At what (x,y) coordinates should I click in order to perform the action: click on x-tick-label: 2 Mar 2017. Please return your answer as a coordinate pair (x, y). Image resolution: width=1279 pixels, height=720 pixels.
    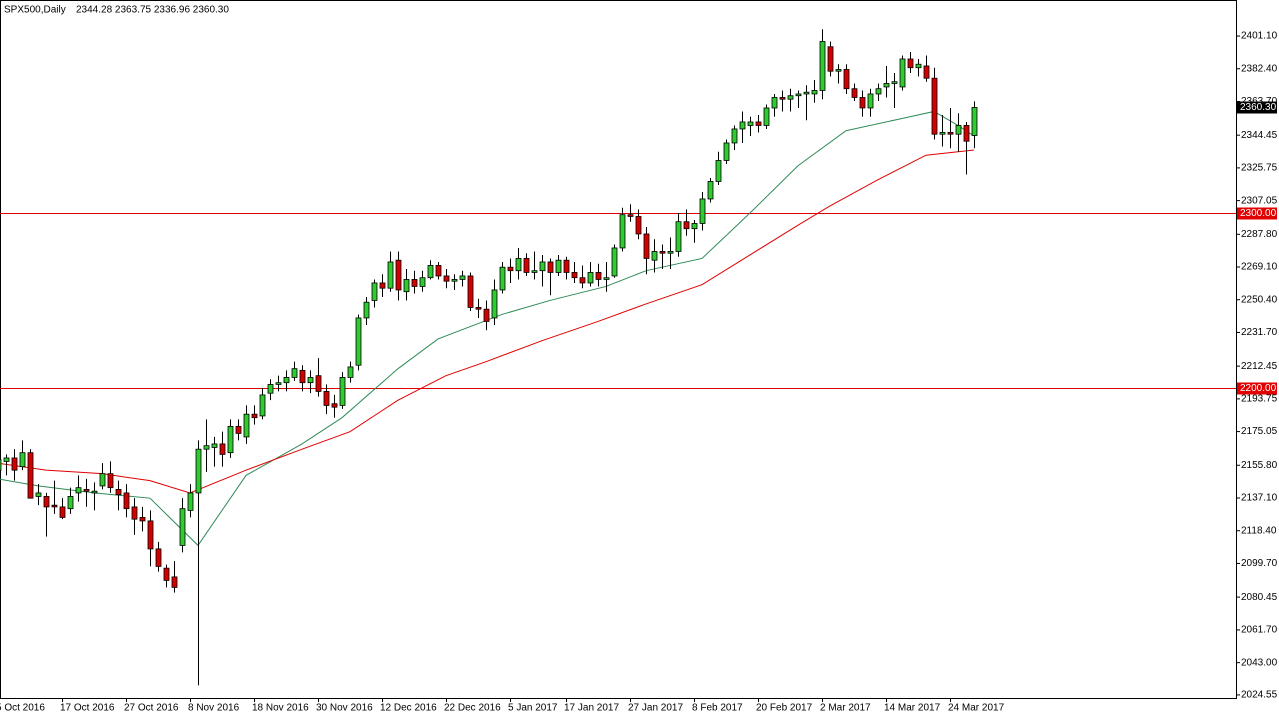
    Looking at the image, I should click on (845, 708).